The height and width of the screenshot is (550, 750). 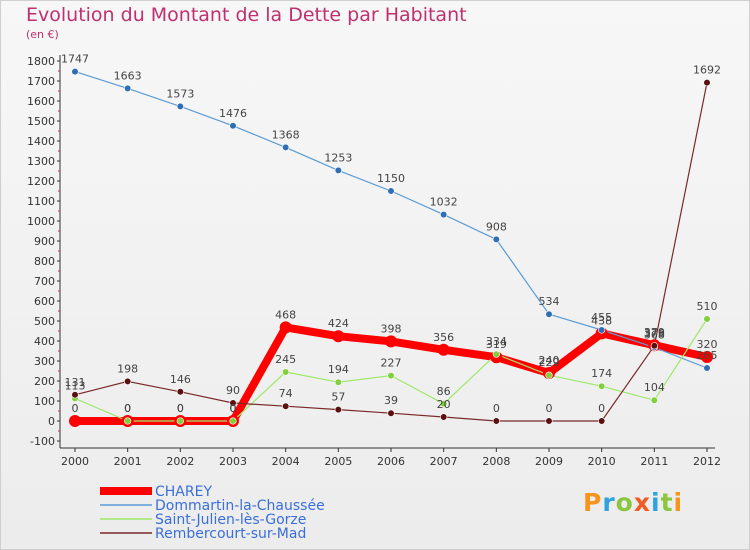 What do you see at coordinates (75, 385) in the screenshot?
I see `data-label: 113` at bounding box center [75, 385].